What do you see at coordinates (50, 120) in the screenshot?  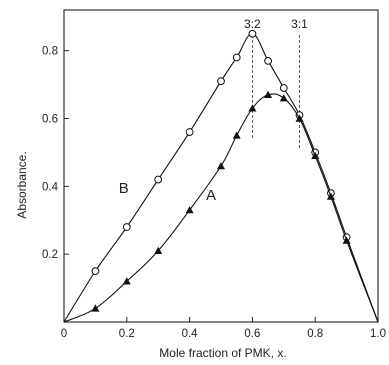 I see `y-tick-label: 0.6` at bounding box center [50, 120].